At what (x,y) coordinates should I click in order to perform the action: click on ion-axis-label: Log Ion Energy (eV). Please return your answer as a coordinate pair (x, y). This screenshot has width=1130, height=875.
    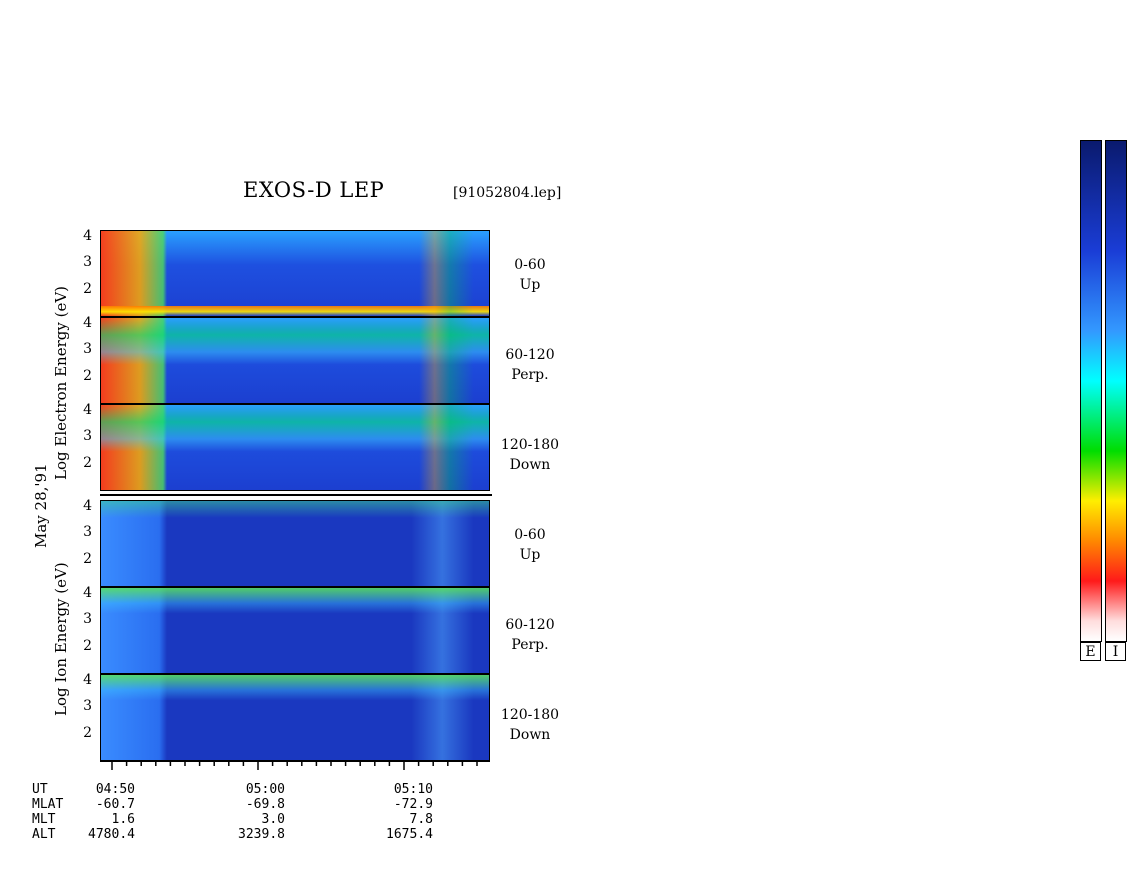
    Looking at the image, I should click on (61, 639).